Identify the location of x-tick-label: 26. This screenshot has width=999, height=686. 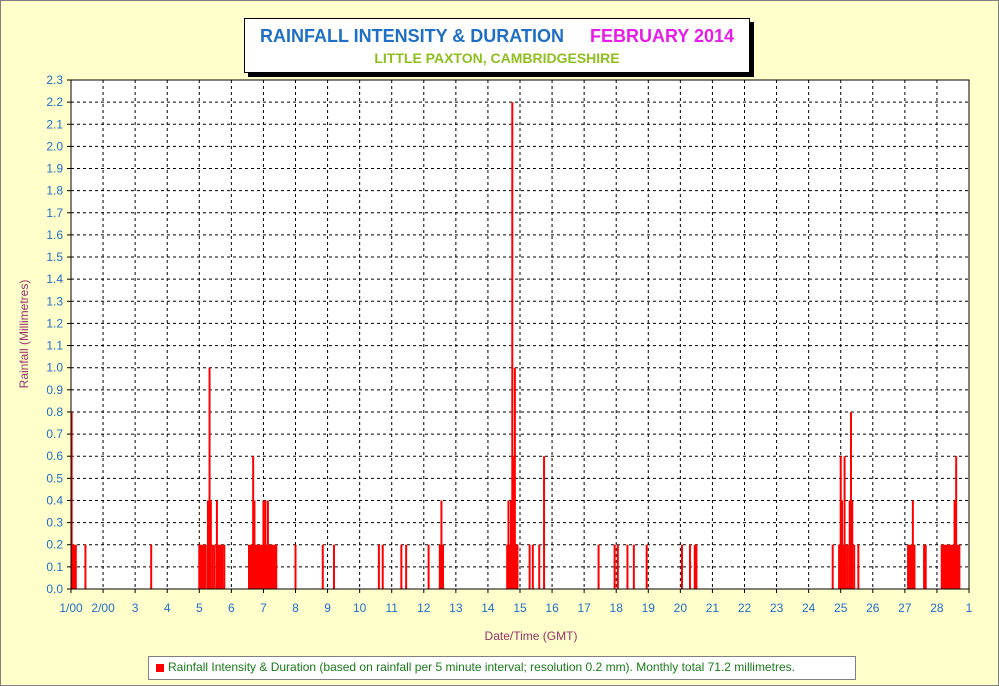
(873, 608).